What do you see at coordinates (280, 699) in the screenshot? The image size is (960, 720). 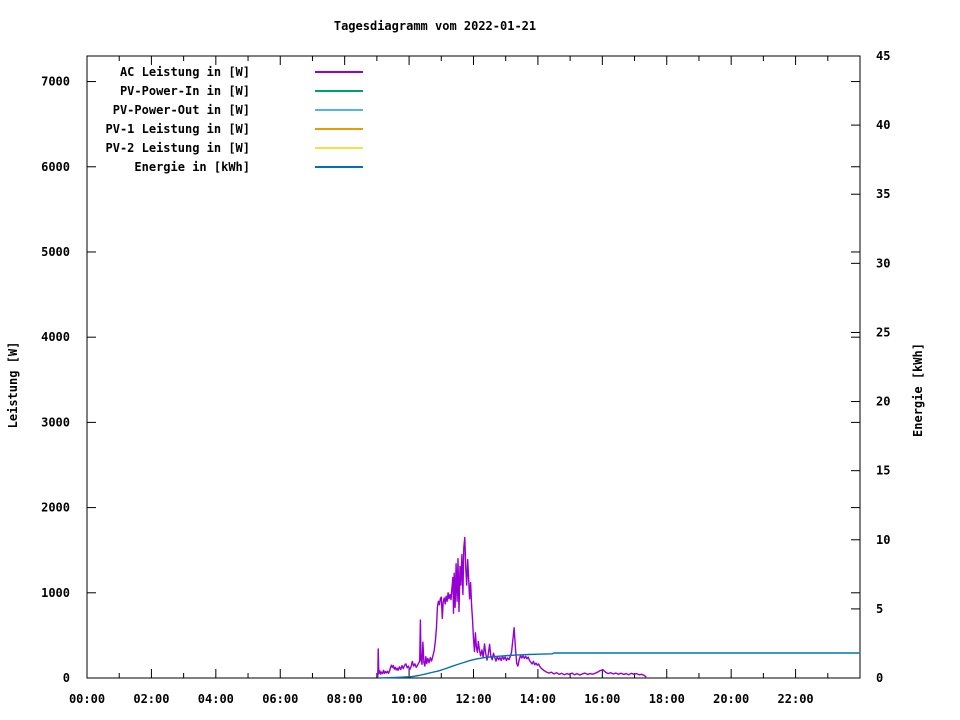 I see `x-tick-label: 06:00` at bounding box center [280, 699].